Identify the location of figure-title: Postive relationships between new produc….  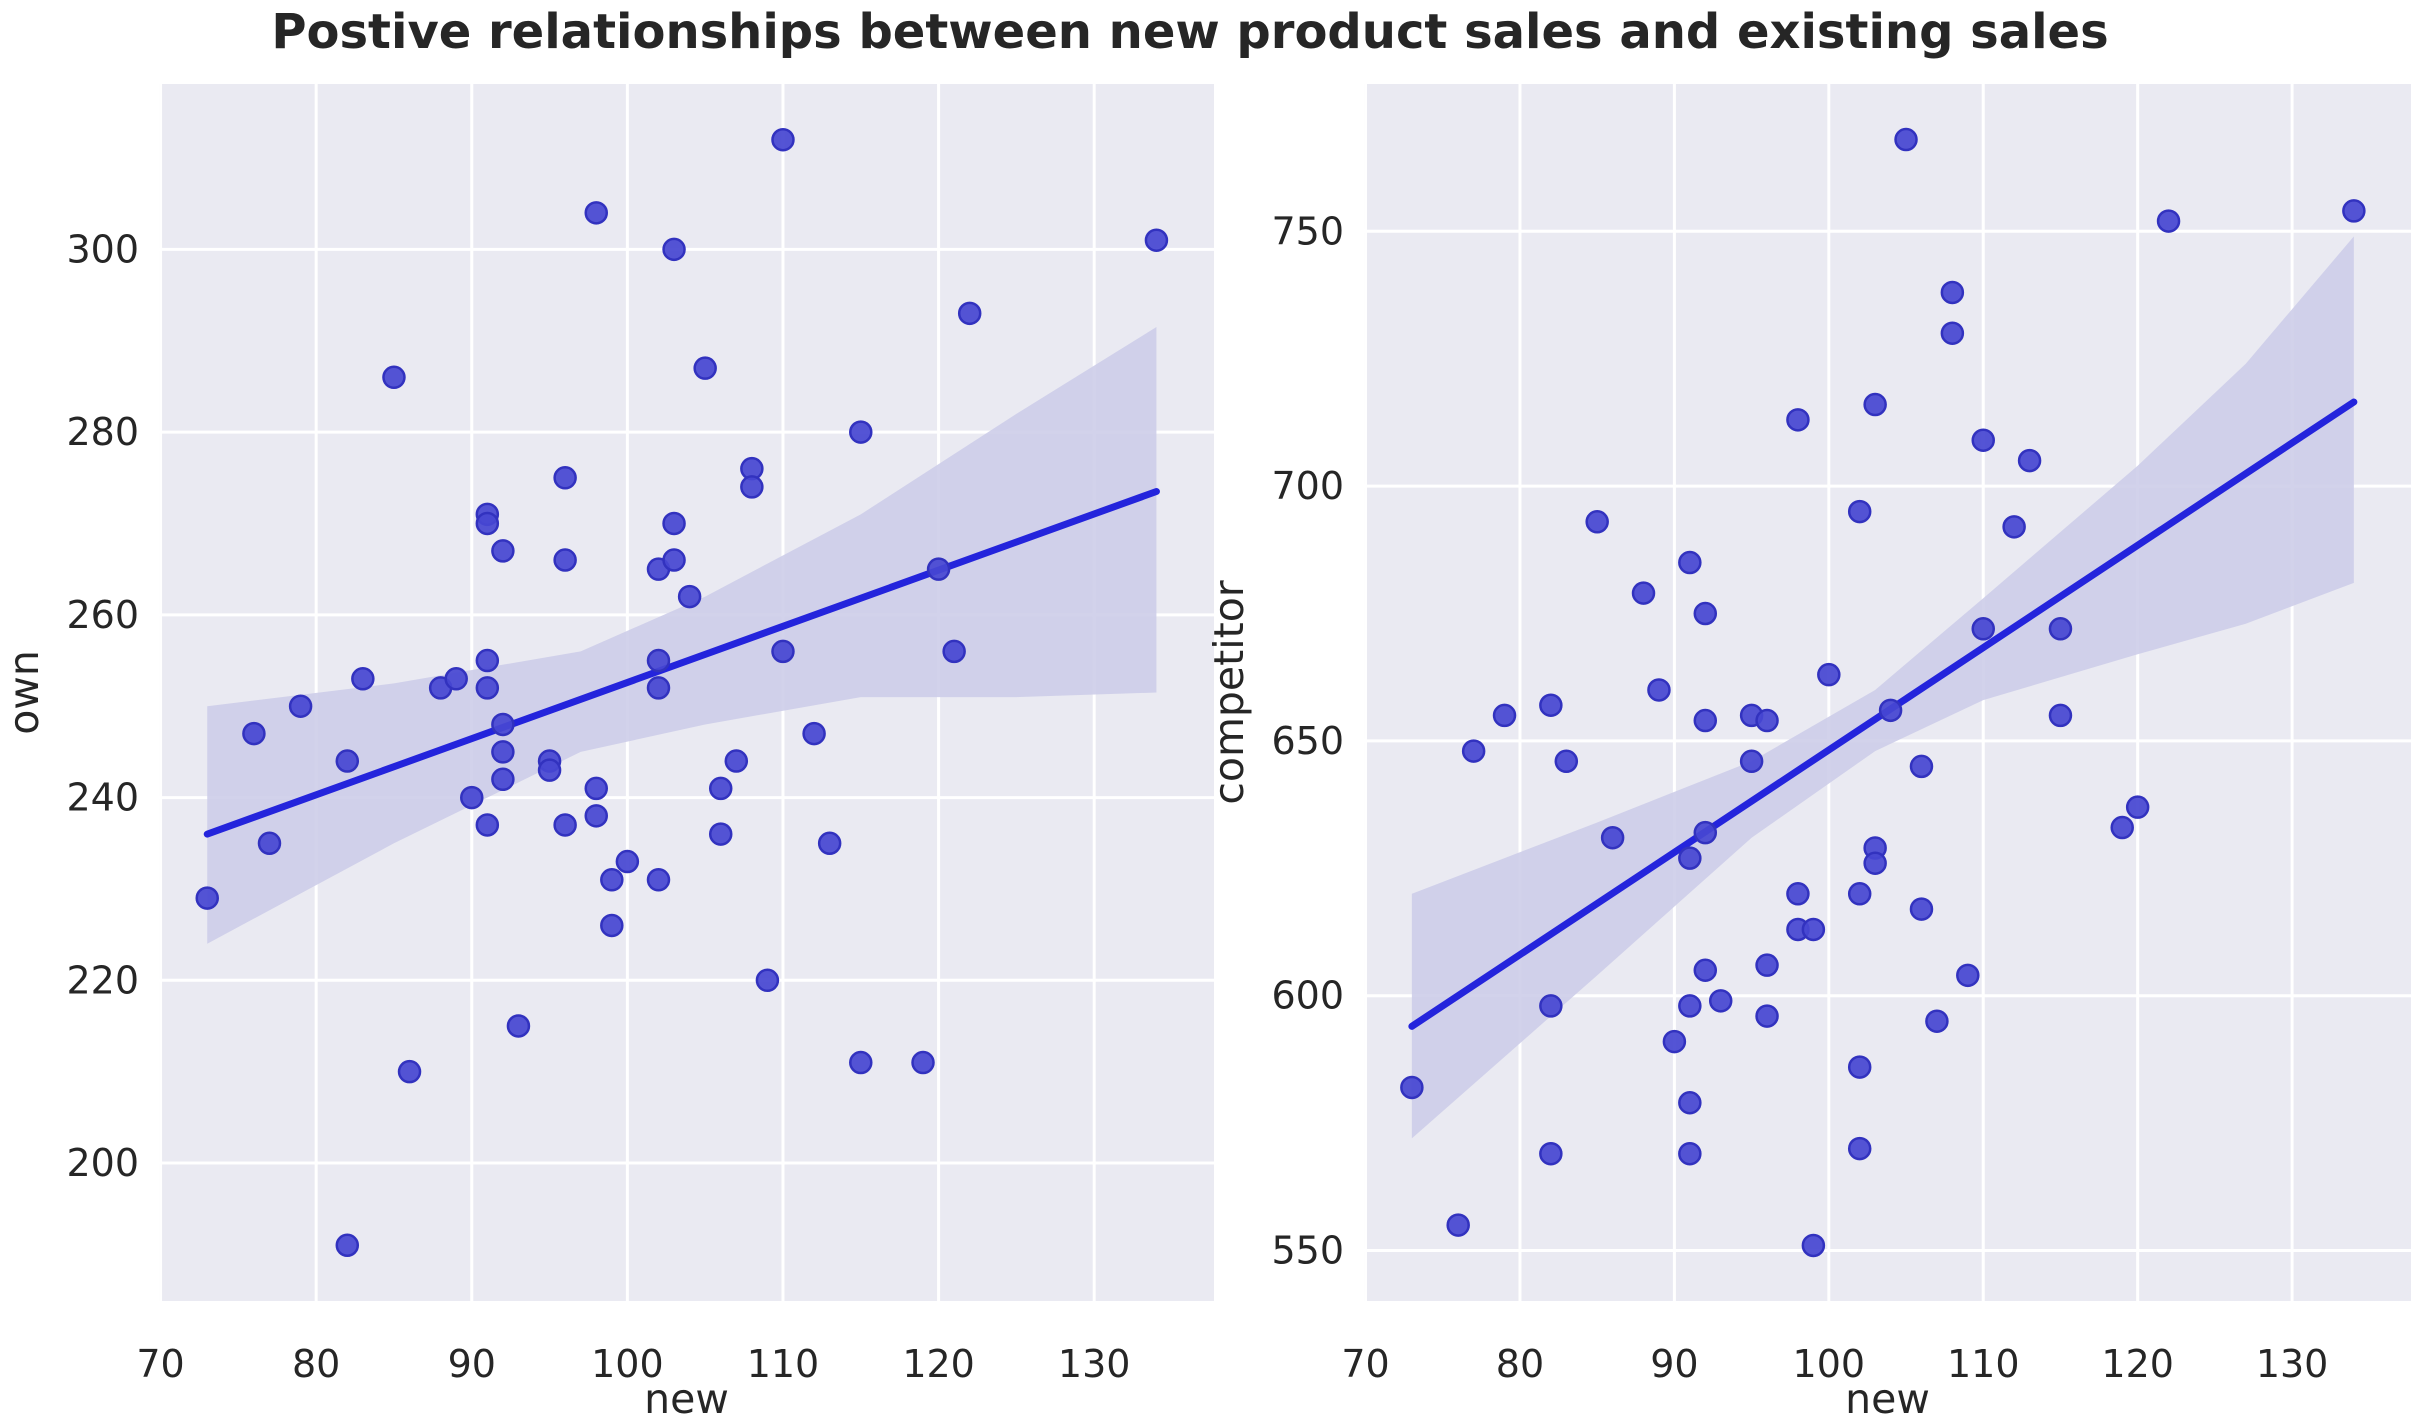
(1189, 32).